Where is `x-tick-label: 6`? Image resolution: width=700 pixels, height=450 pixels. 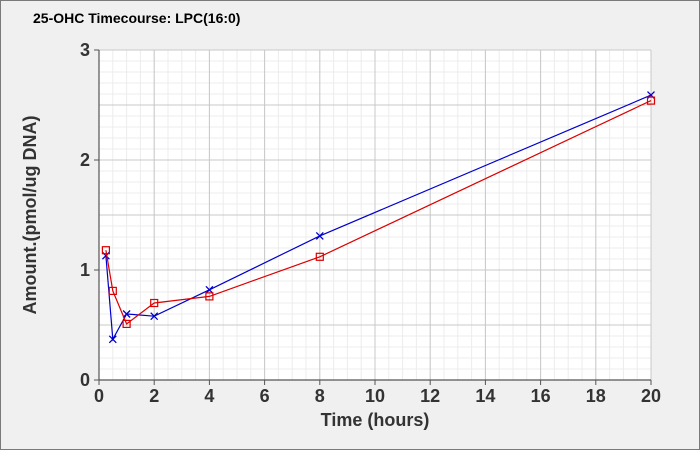
x-tick-label: 6 is located at coordinates (265, 396).